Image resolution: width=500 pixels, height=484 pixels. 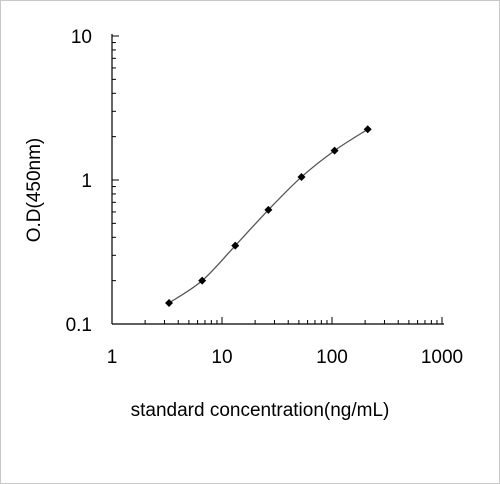 What do you see at coordinates (332, 357) in the screenshot?
I see `x-tick-label: 100` at bounding box center [332, 357].